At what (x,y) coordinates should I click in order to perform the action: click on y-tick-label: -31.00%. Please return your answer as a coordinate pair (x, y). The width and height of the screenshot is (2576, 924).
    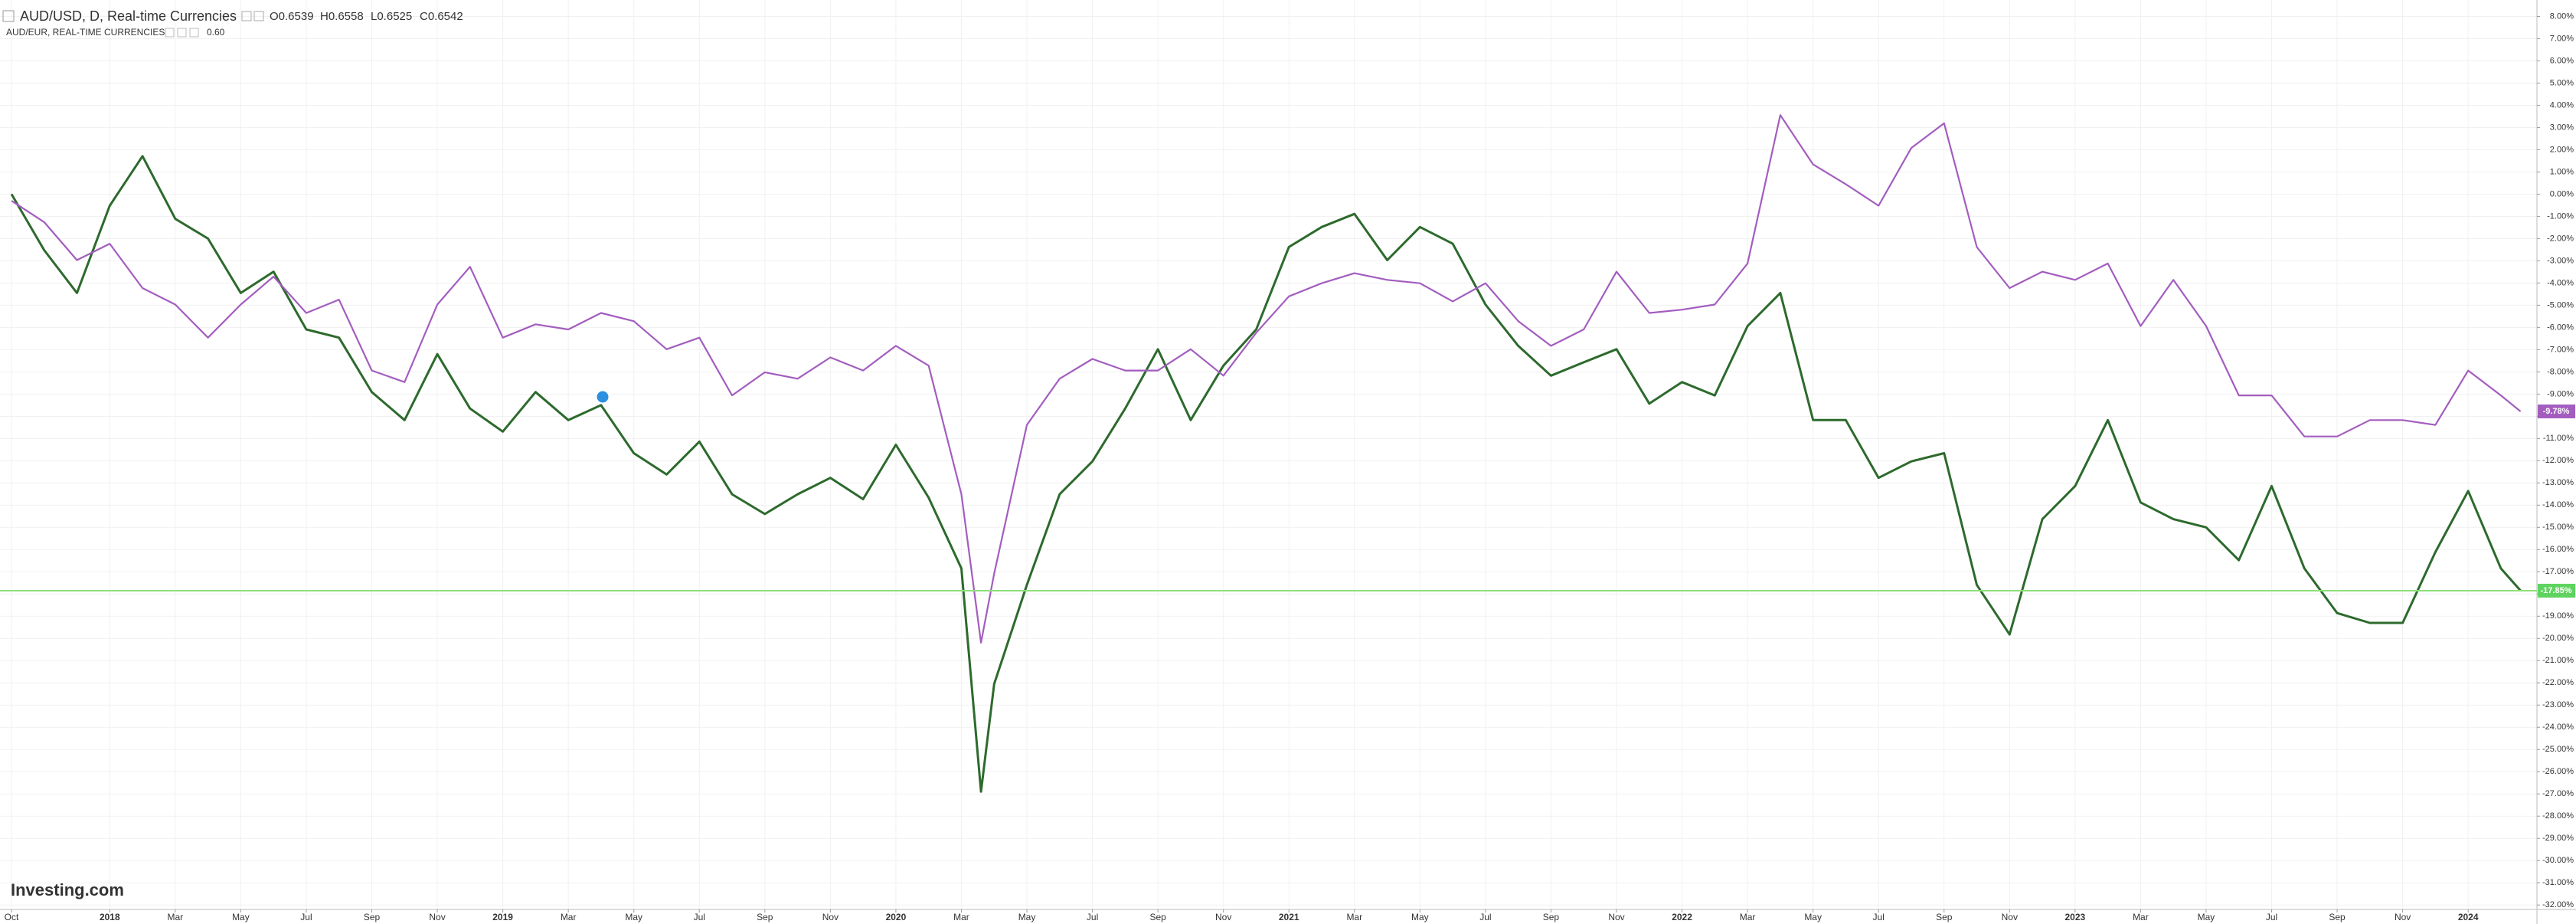
    Looking at the image, I should click on (2558, 882).